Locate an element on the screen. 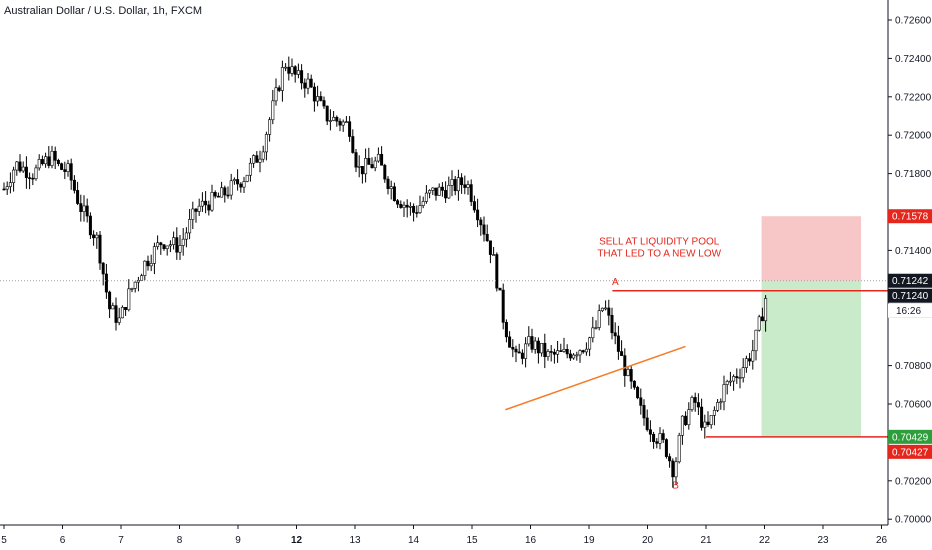 The width and height of the screenshot is (932, 550). price-tag-label: 0.70429 is located at coordinates (910, 437).